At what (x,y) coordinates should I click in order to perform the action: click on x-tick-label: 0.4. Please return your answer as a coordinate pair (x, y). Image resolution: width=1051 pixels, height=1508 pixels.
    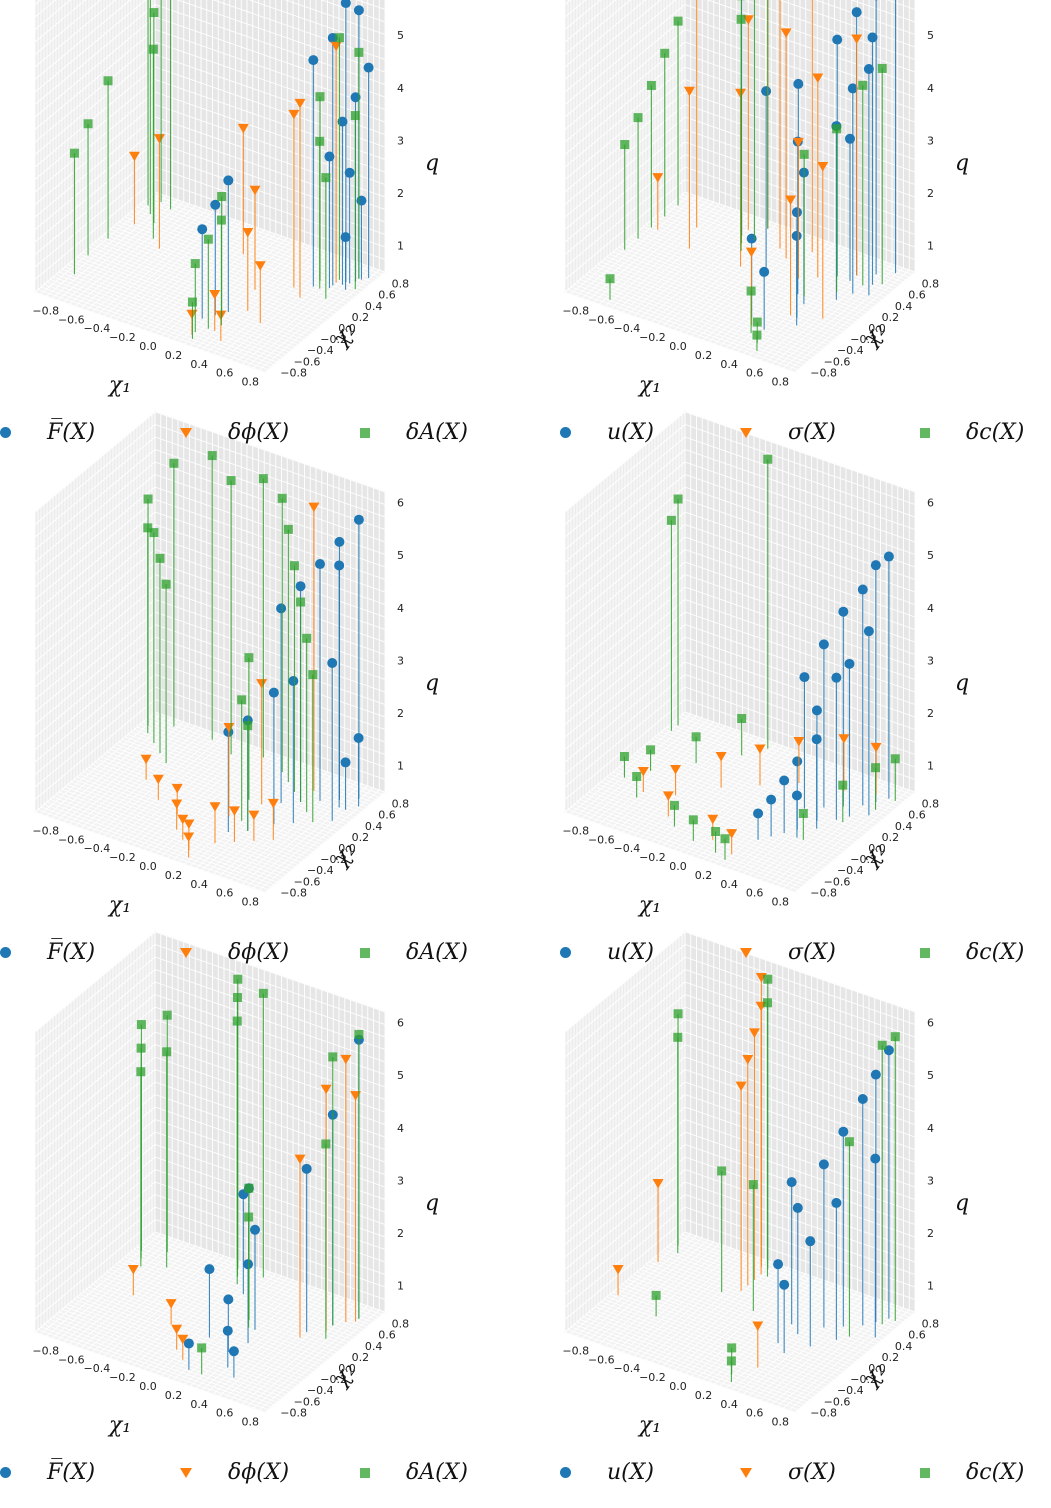
    Looking at the image, I should click on (199, 1404).